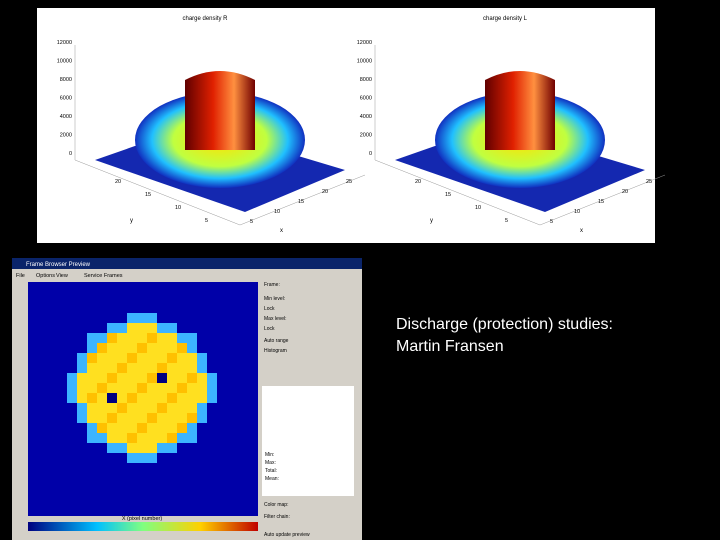  I want to click on y-tick-label: 5, so click(206, 221).